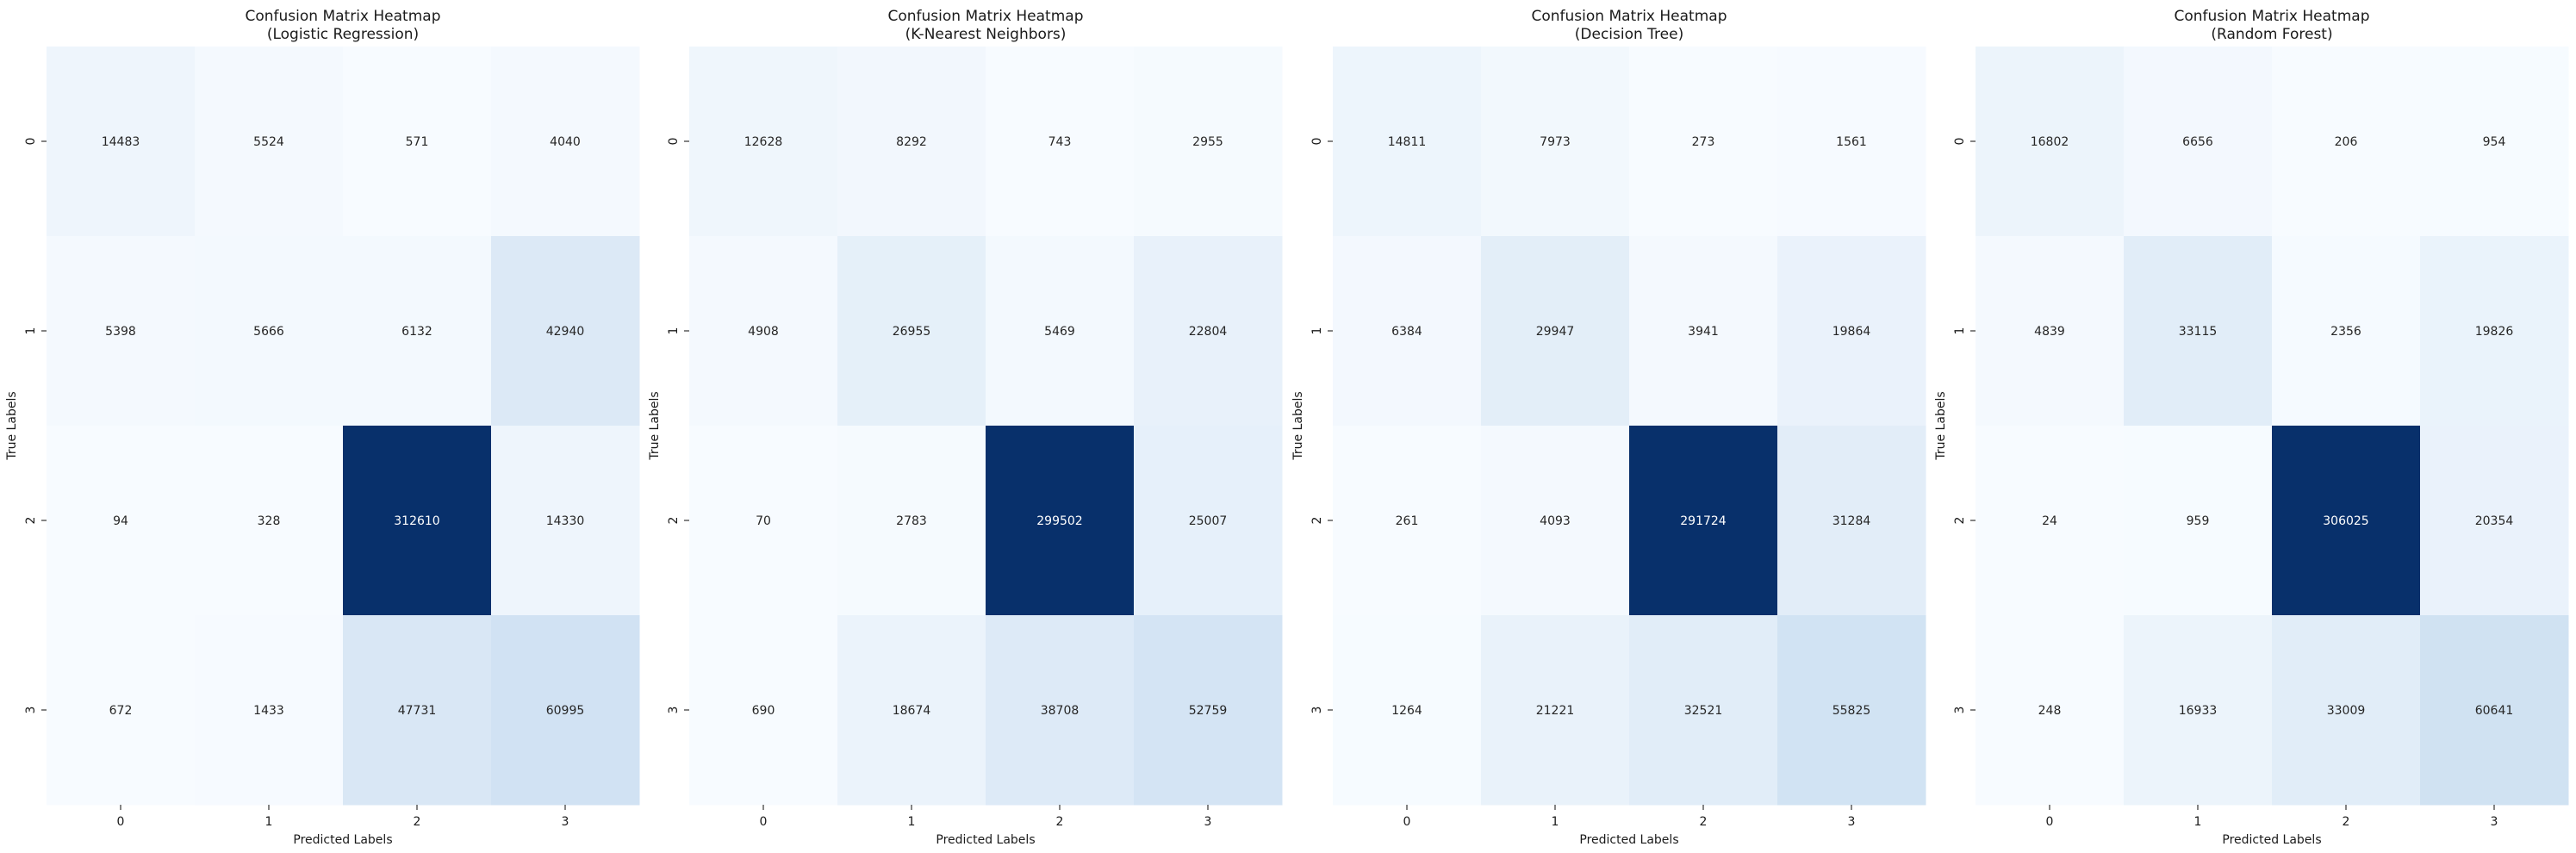 The height and width of the screenshot is (853, 2576). I want to click on x-axis-label: Predicted Labels, so click(2271, 840).